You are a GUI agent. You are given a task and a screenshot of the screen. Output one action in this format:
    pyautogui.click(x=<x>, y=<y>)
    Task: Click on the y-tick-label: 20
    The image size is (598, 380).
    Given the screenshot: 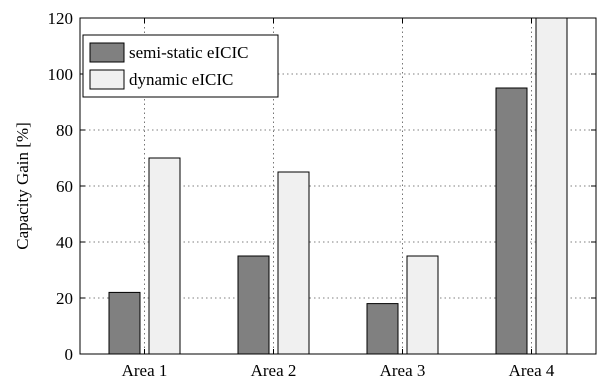 What is the action you would take?
    pyautogui.click(x=64, y=298)
    